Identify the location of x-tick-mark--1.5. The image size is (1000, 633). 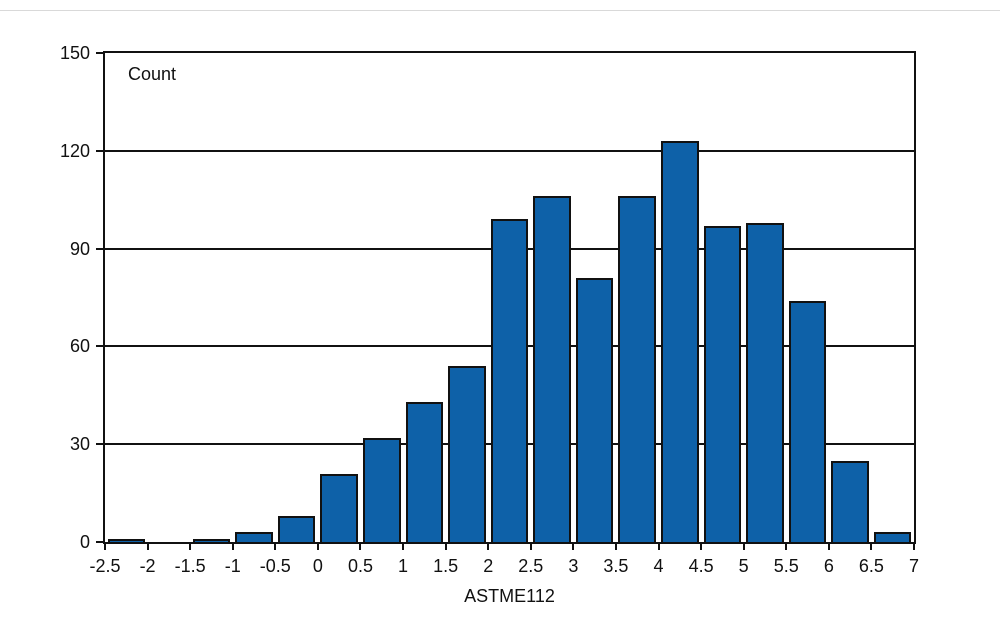
(190, 546).